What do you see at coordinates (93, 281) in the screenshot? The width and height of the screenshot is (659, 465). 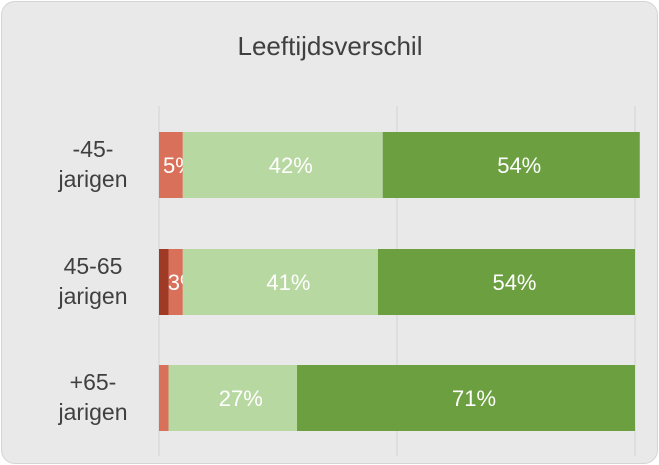 I see `category-label: 45-65 jarigen` at bounding box center [93, 281].